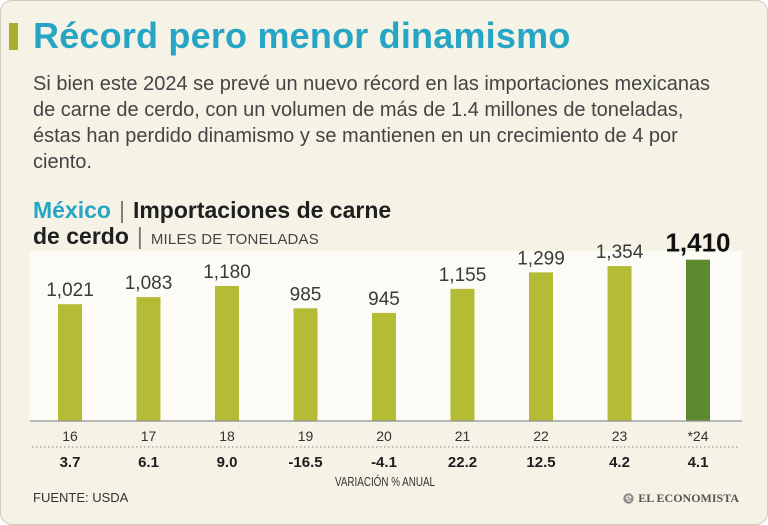 The height and width of the screenshot is (525, 768). What do you see at coordinates (62, 162) in the screenshot?
I see `intro-line-4: ciento.` at bounding box center [62, 162].